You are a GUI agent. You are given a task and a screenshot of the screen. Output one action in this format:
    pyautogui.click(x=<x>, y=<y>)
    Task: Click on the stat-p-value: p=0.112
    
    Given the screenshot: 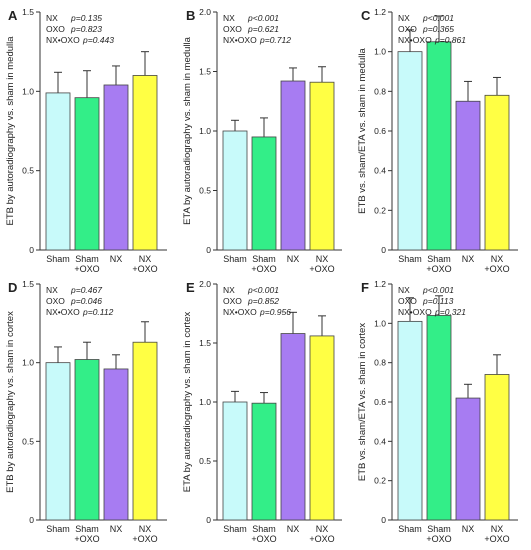 What is the action you would take?
    pyautogui.click(x=98, y=312)
    